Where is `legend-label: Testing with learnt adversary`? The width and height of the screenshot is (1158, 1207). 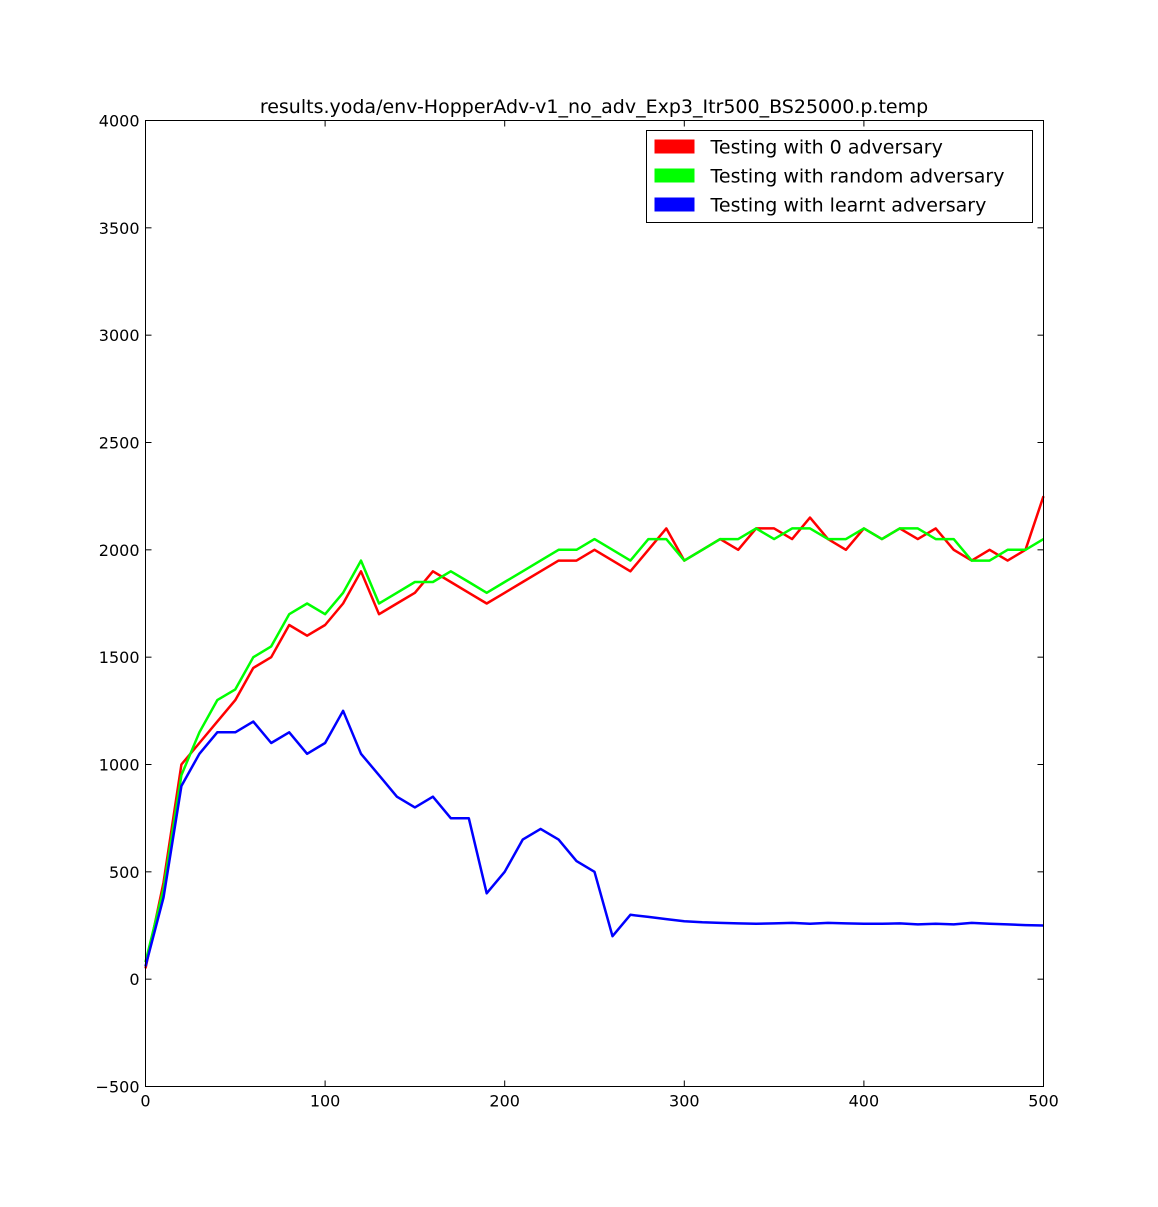 legend-label: Testing with learnt adversary is located at coordinates (848, 206).